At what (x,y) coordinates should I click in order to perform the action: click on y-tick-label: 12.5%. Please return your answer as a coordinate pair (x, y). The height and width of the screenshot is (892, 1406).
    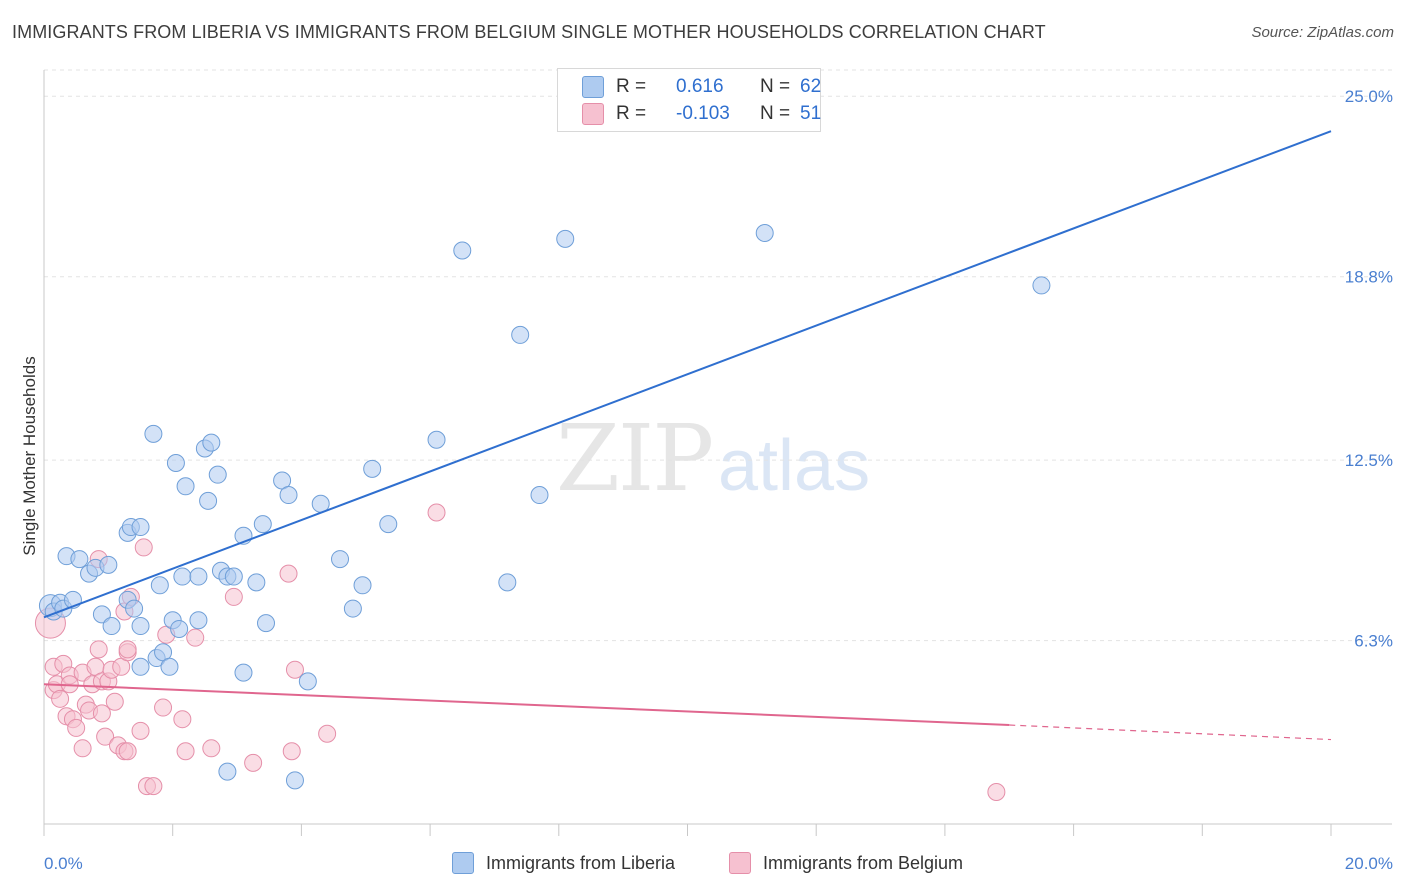
    Looking at the image, I should click on (1369, 460).